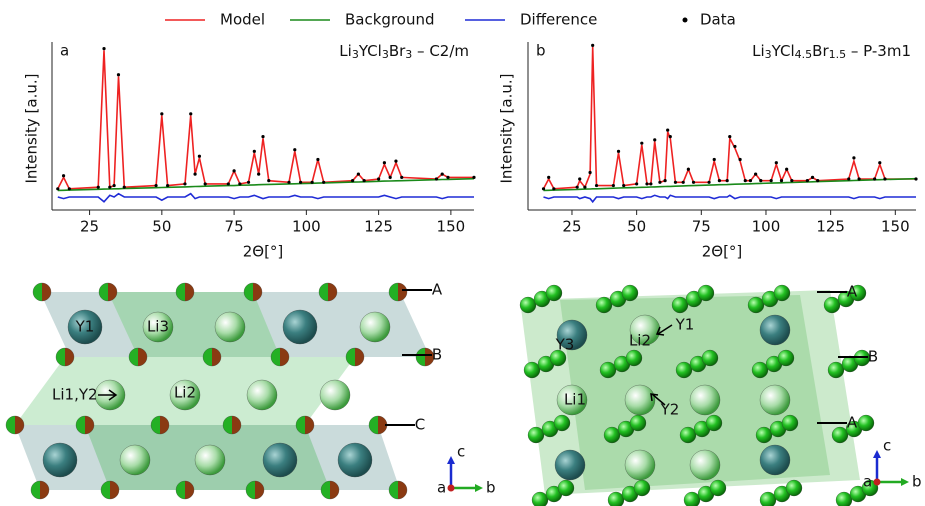 The height and width of the screenshot is (506, 925). Describe the element at coordinates (722, 252) in the screenshot. I see `x-axis-label: 2Θ[°]` at that location.